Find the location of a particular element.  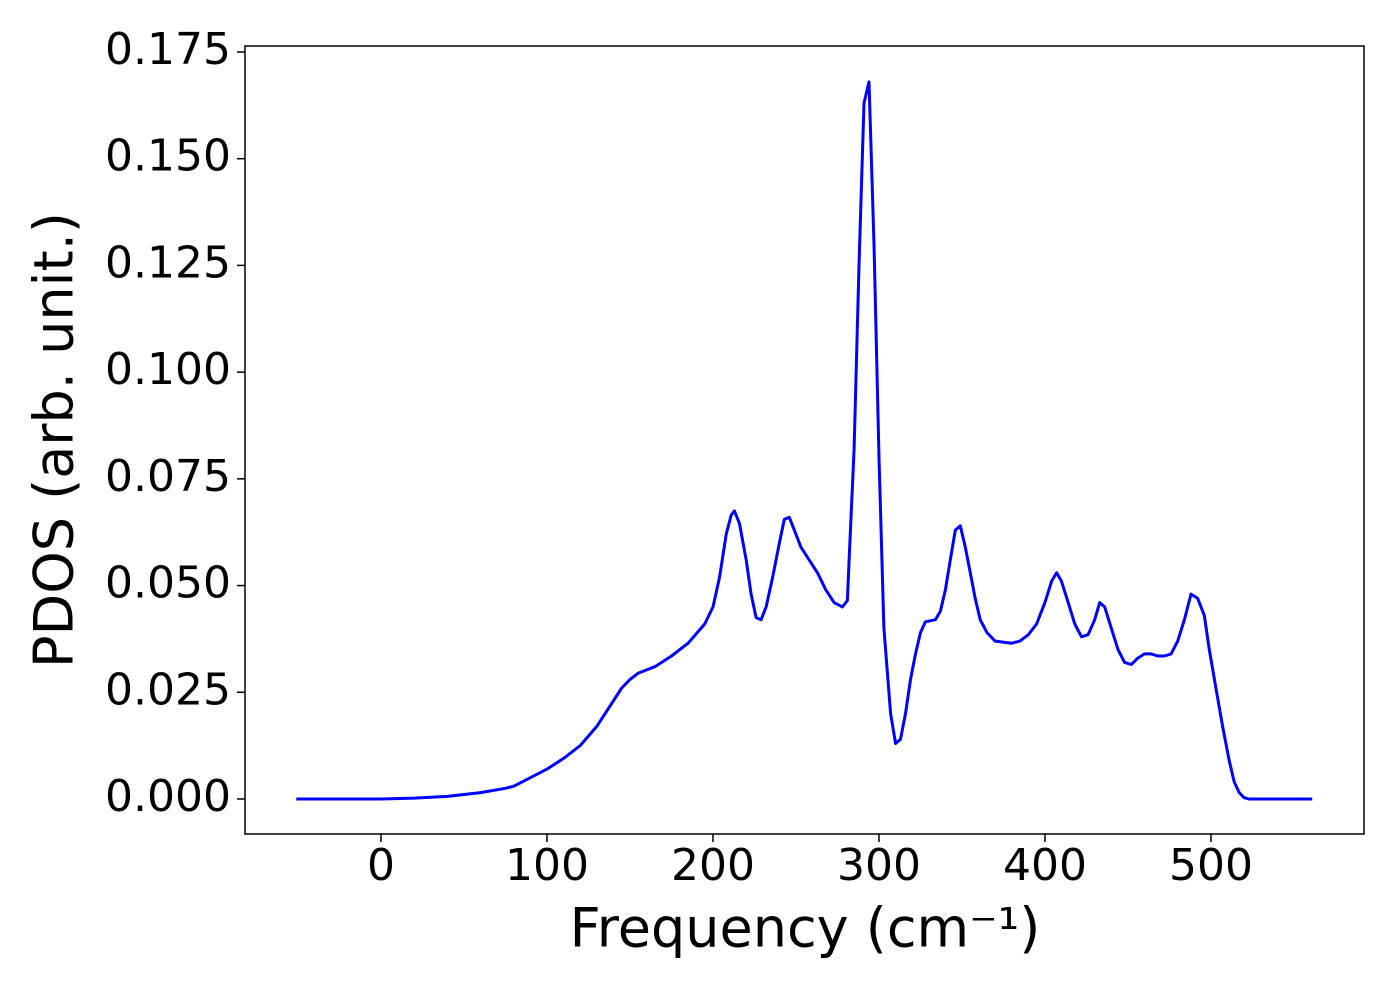

y-axis-label: PDOS (arb. unit.) is located at coordinates (54, 440).